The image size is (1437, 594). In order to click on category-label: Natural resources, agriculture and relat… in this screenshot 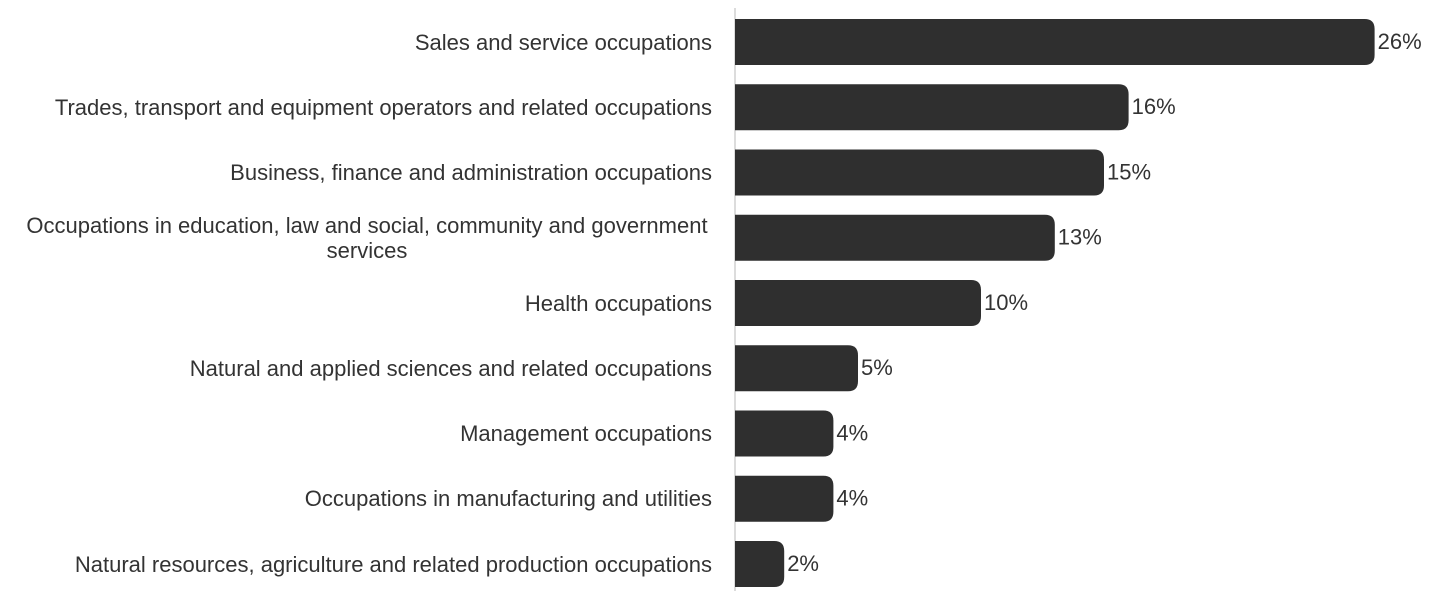, I will do `click(393, 564)`.